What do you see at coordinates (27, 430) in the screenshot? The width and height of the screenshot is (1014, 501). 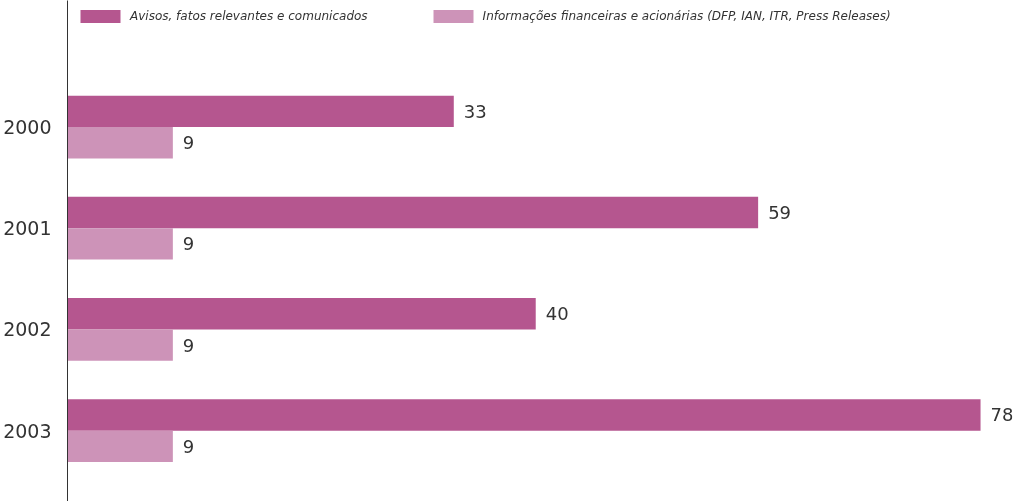 I see `y-tick-label: 2003` at bounding box center [27, 430].